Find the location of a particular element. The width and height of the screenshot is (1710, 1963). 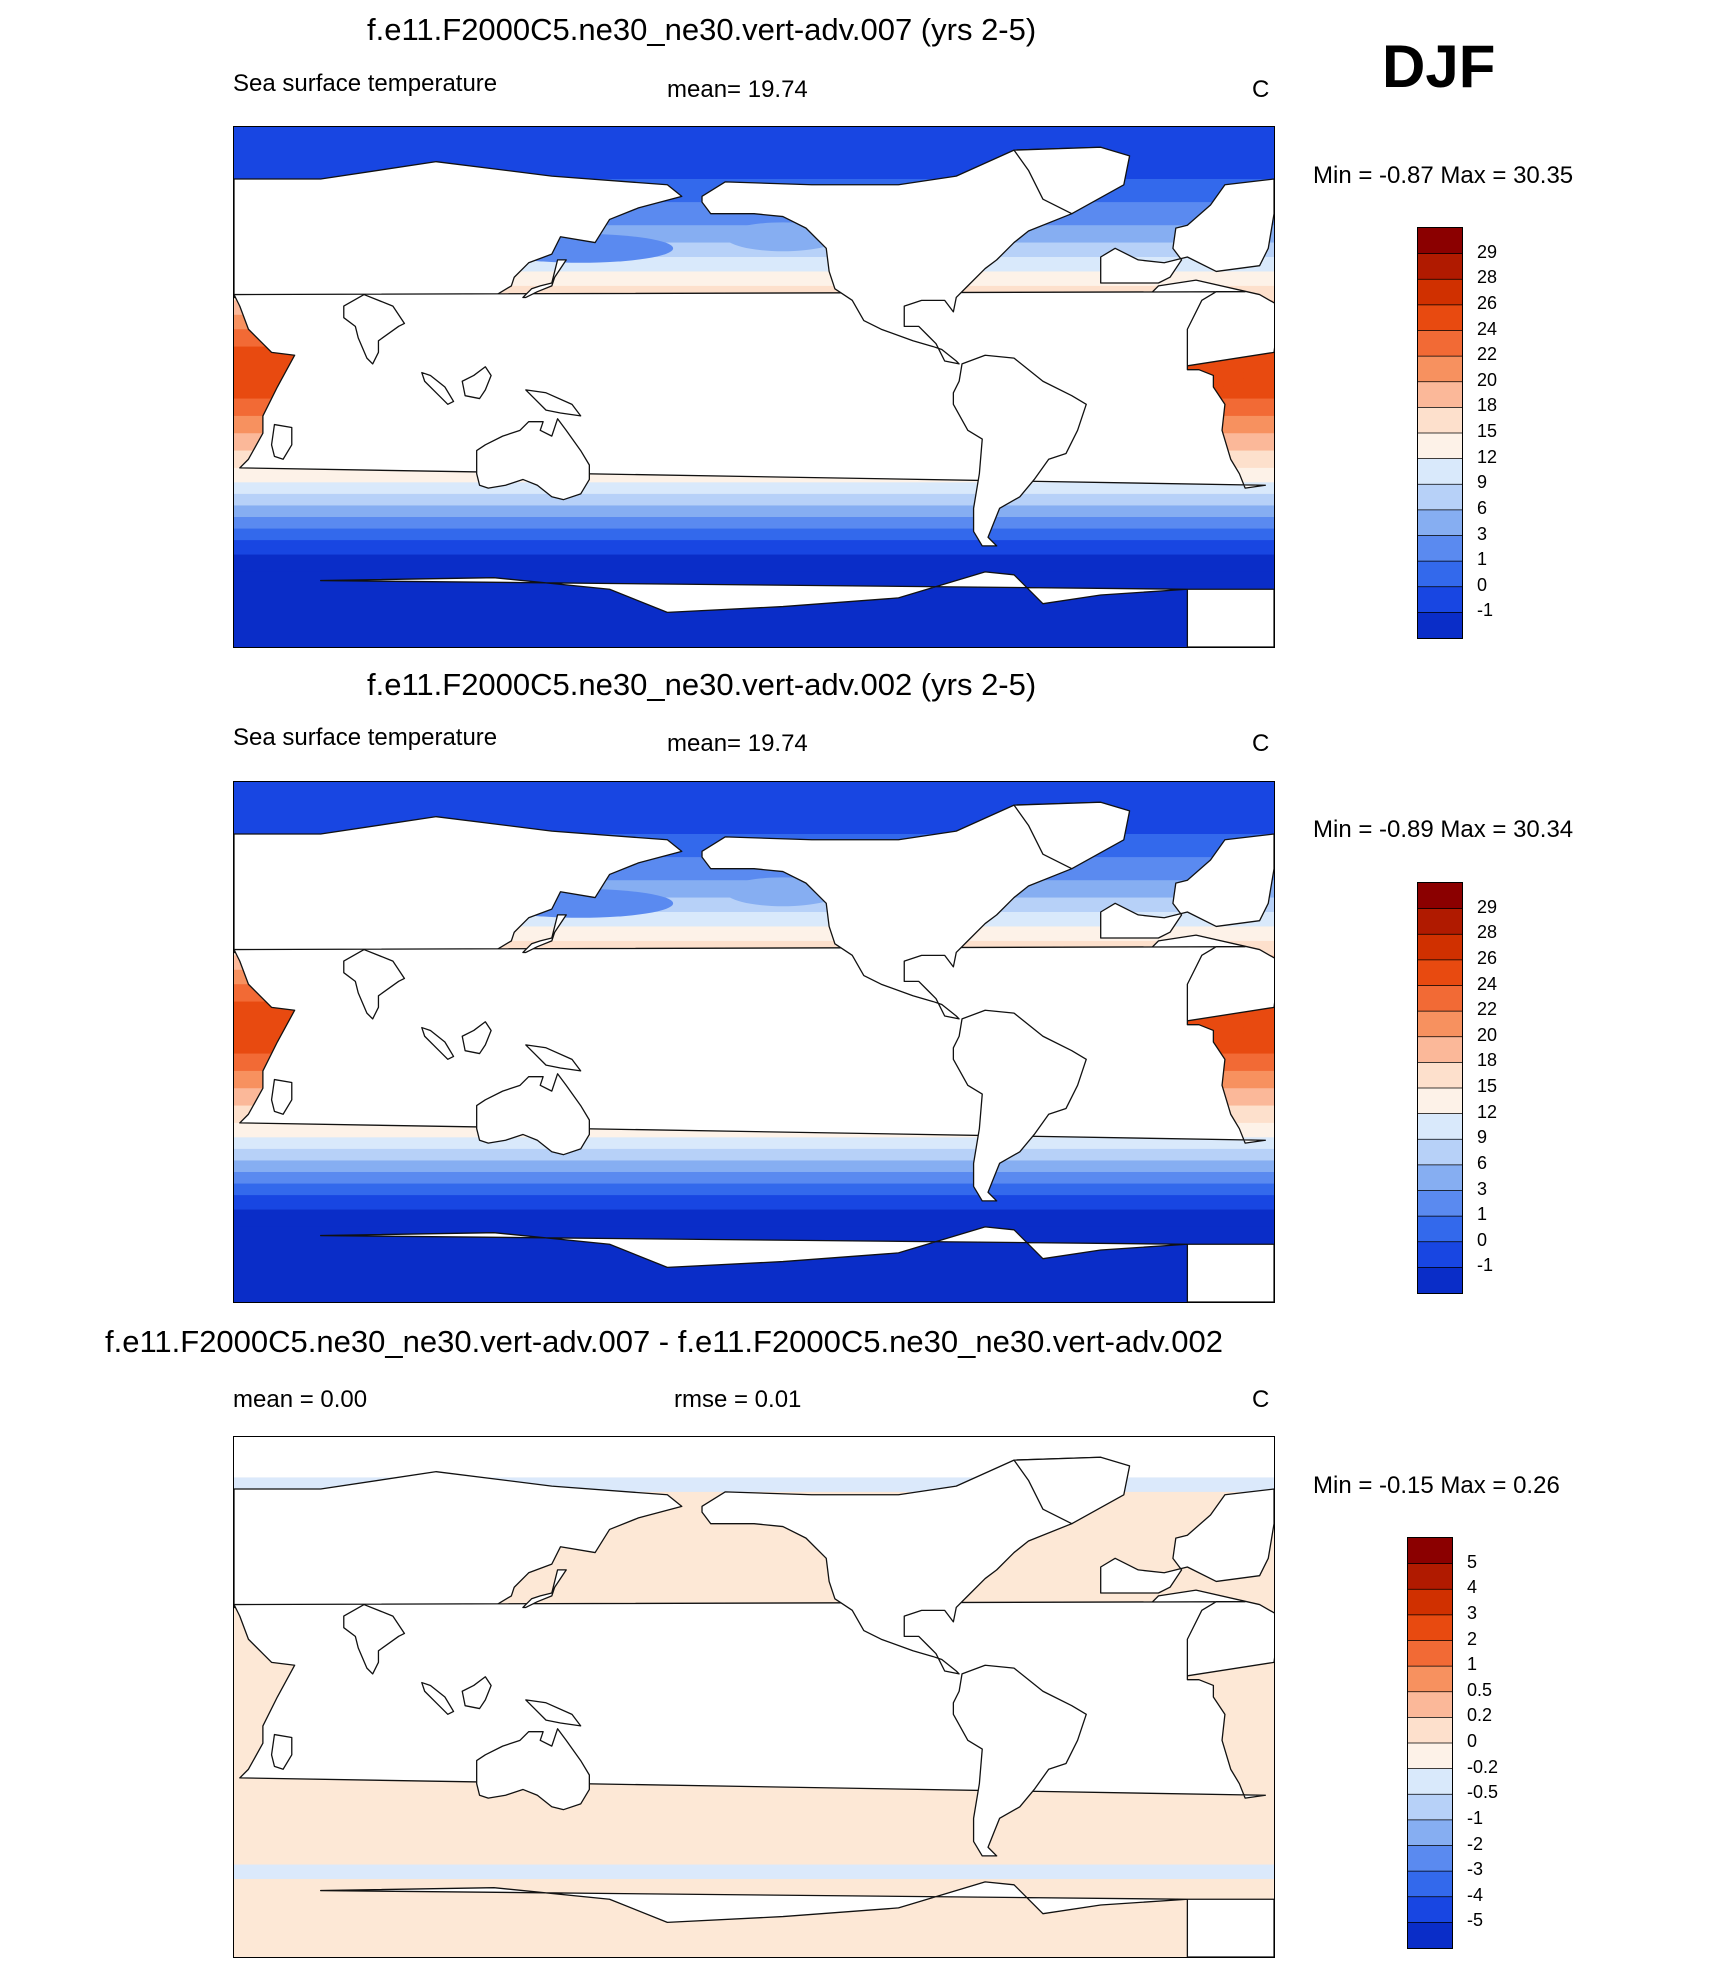

panel-1-variable-label: Sea surface temperature is located at coordinates (365, 83).